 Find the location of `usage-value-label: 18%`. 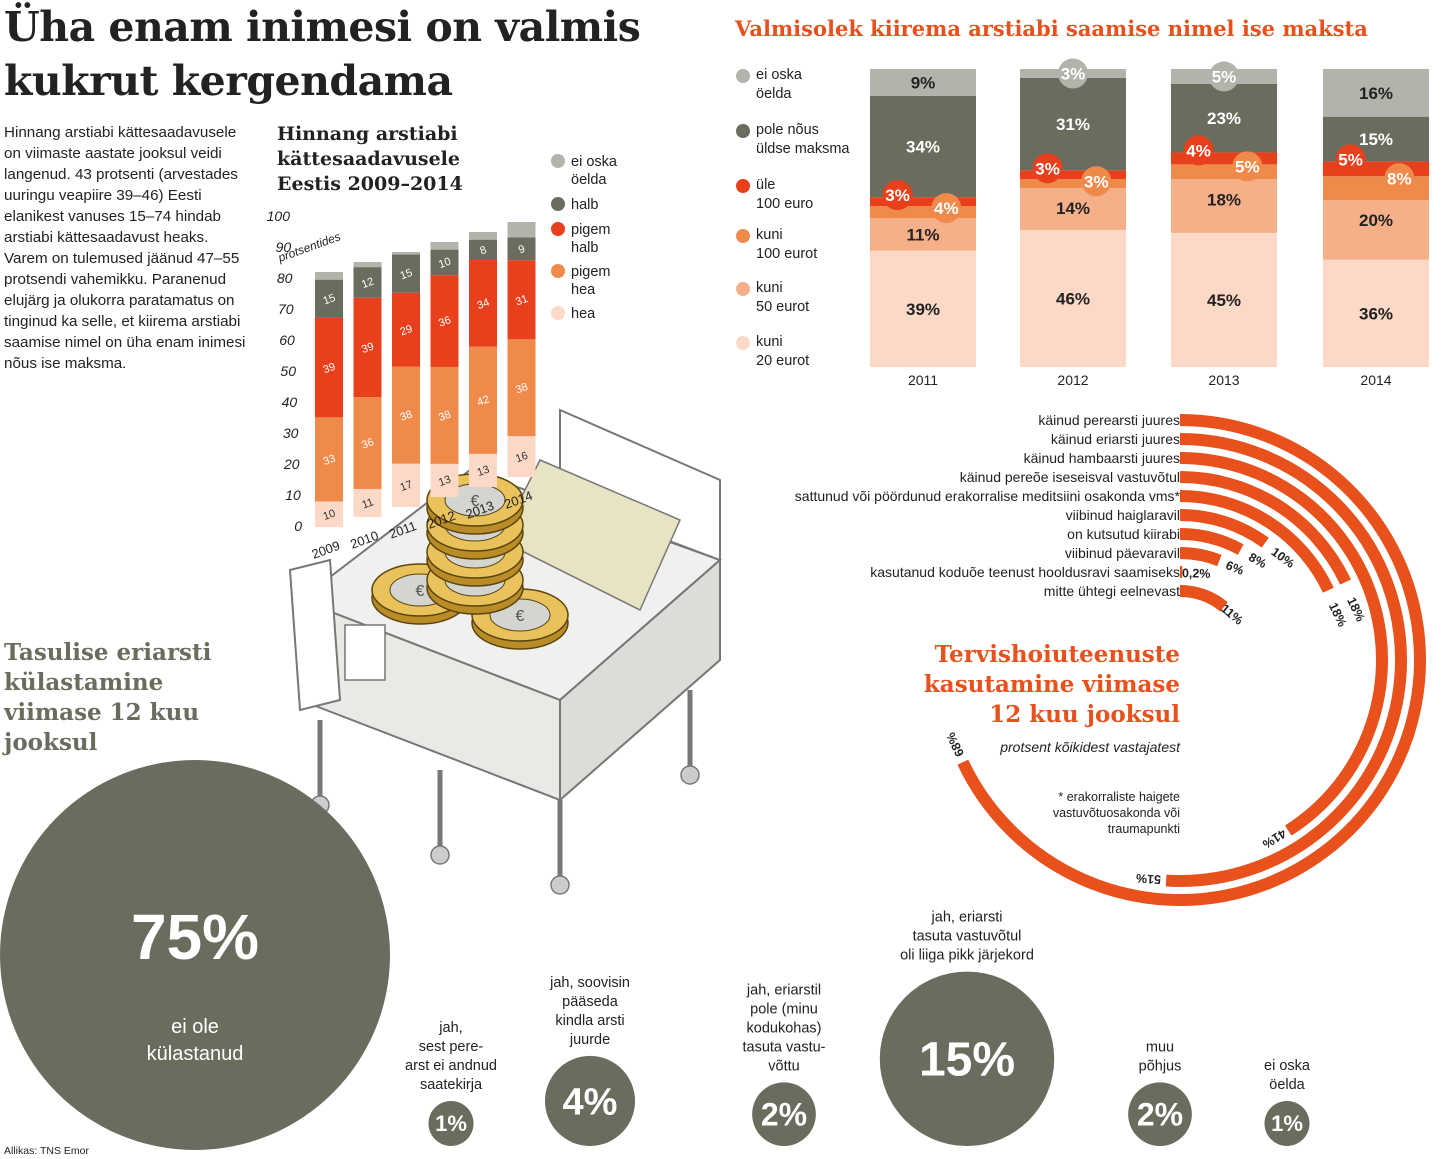

usage-value-label: 18% is located at coordinates (1337, 614).